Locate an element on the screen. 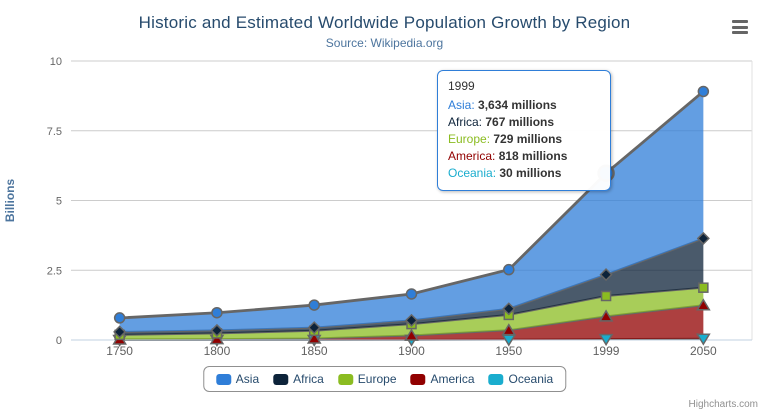 The image size is (769, 416). y-axis-label: 7.5 is located at coordinates (54, 132).